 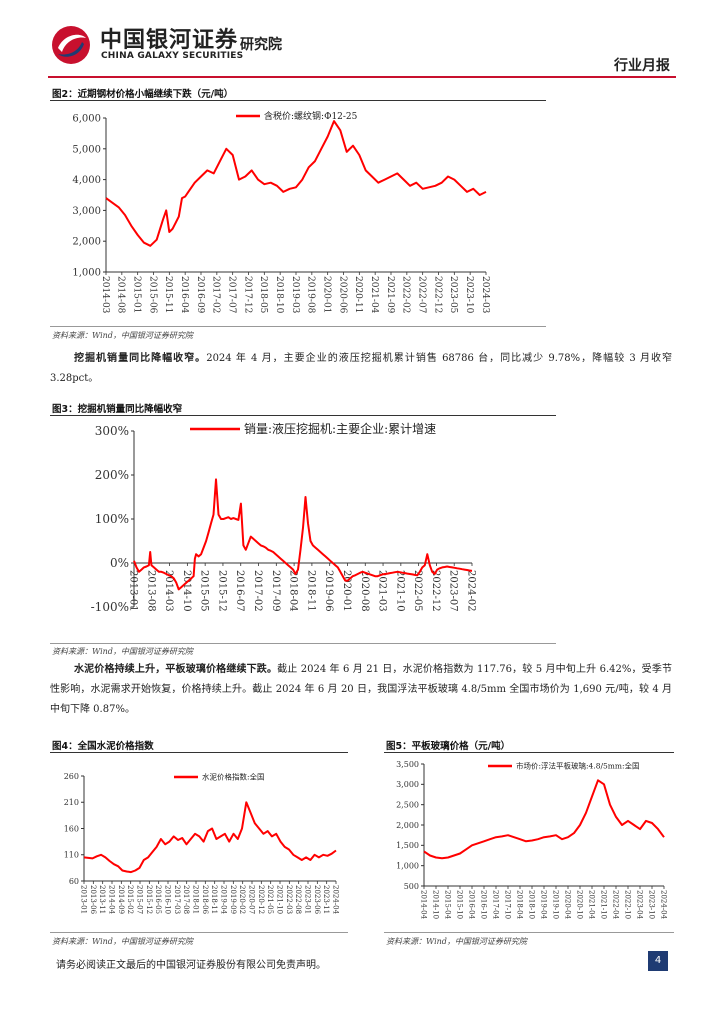 What do you see at coordinates (317, 900) in the screenshot?
I see `x-tick-label: 2023-06` at bounding box center [317, 900].